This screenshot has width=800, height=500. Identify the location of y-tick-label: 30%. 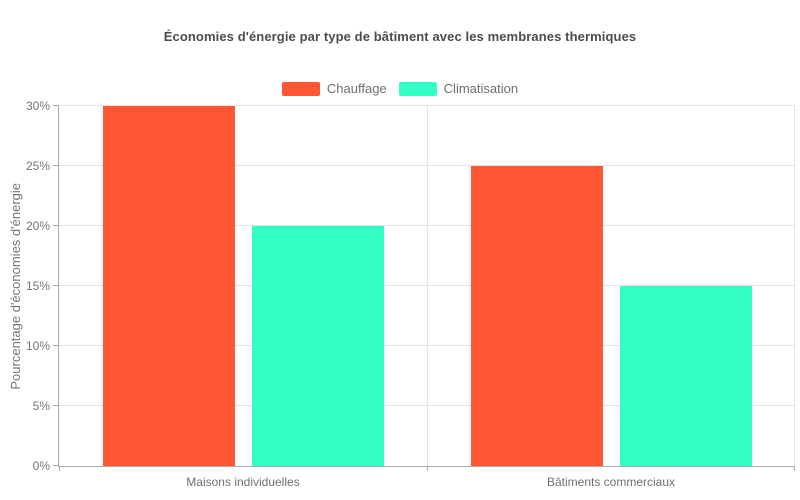
(37, 106).